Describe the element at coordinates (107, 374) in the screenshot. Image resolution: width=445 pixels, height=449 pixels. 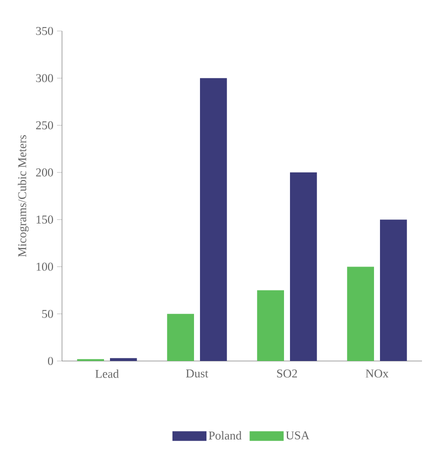
I see `x-tick-label: Lead` at that location.